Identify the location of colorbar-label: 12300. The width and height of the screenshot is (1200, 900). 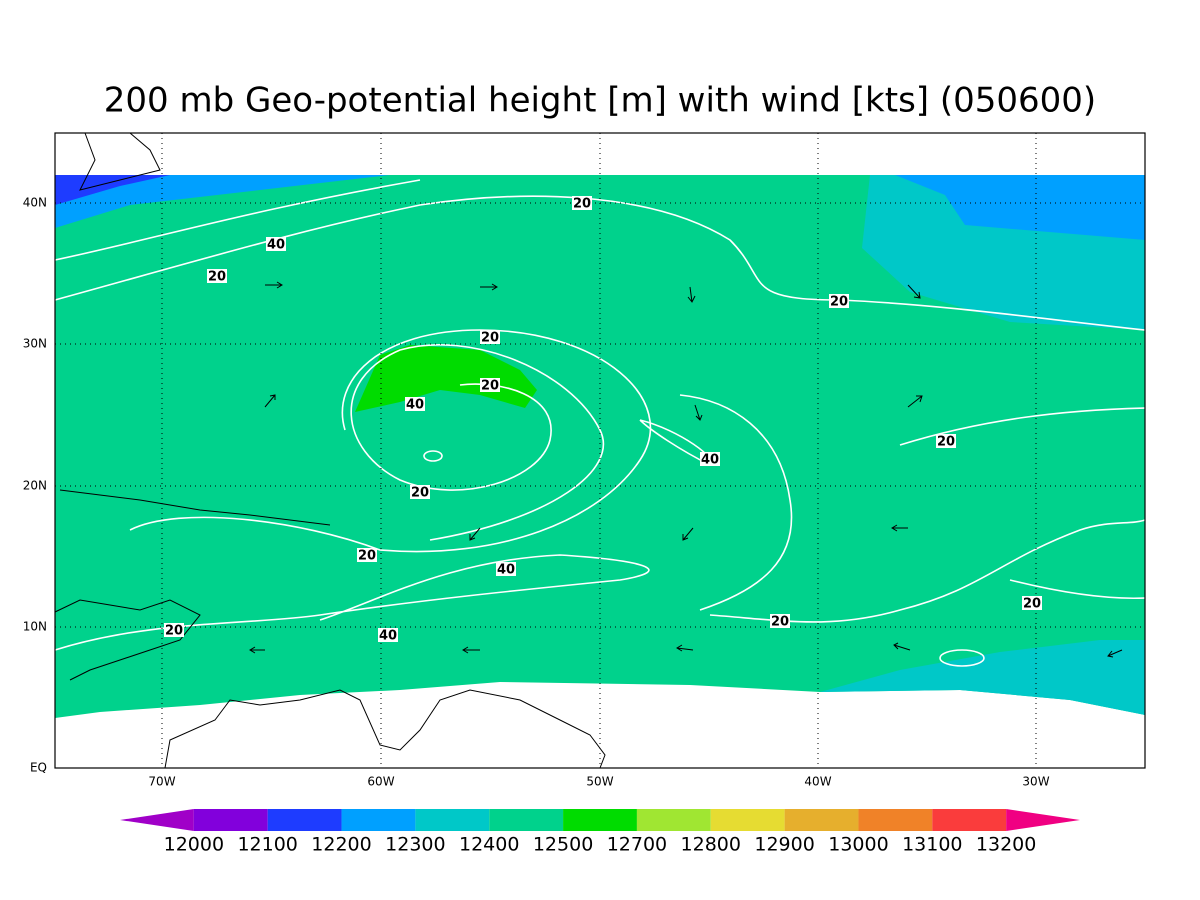
(415, 845).